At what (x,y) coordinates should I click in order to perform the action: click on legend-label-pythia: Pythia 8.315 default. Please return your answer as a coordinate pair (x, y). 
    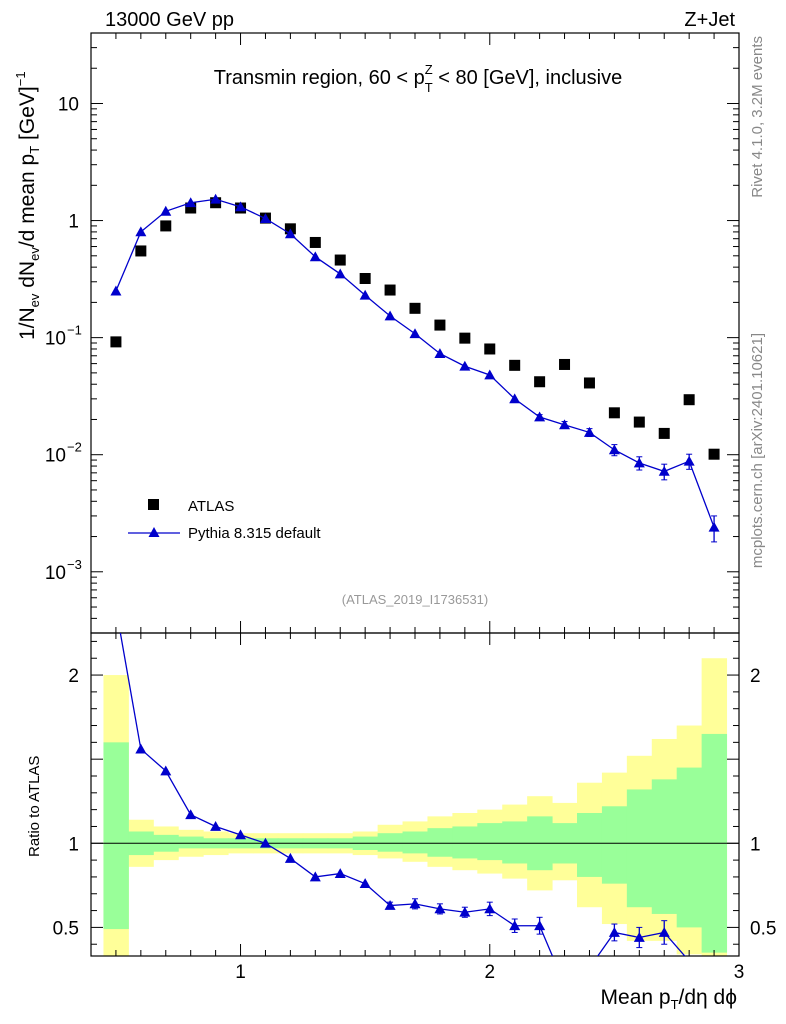
    Looking at the image, I should click on (254, 533).